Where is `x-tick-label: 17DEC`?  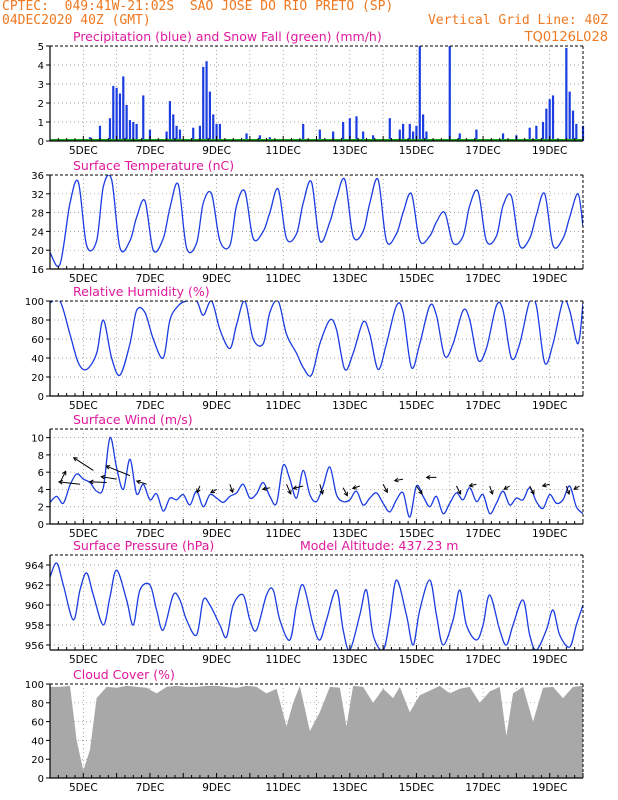
x-tick-label: 17DEC is located at coordinates (482, 534).